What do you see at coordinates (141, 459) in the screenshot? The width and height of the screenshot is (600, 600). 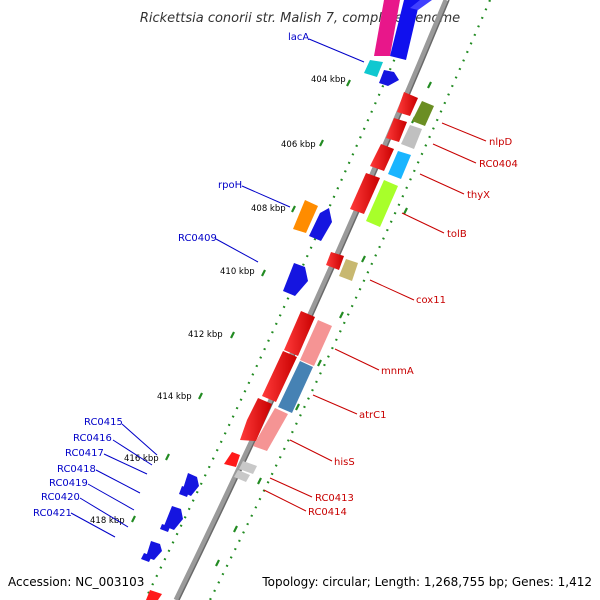 I see `kbp-label-416: 416 kbp` at bounding box center [141, 459].